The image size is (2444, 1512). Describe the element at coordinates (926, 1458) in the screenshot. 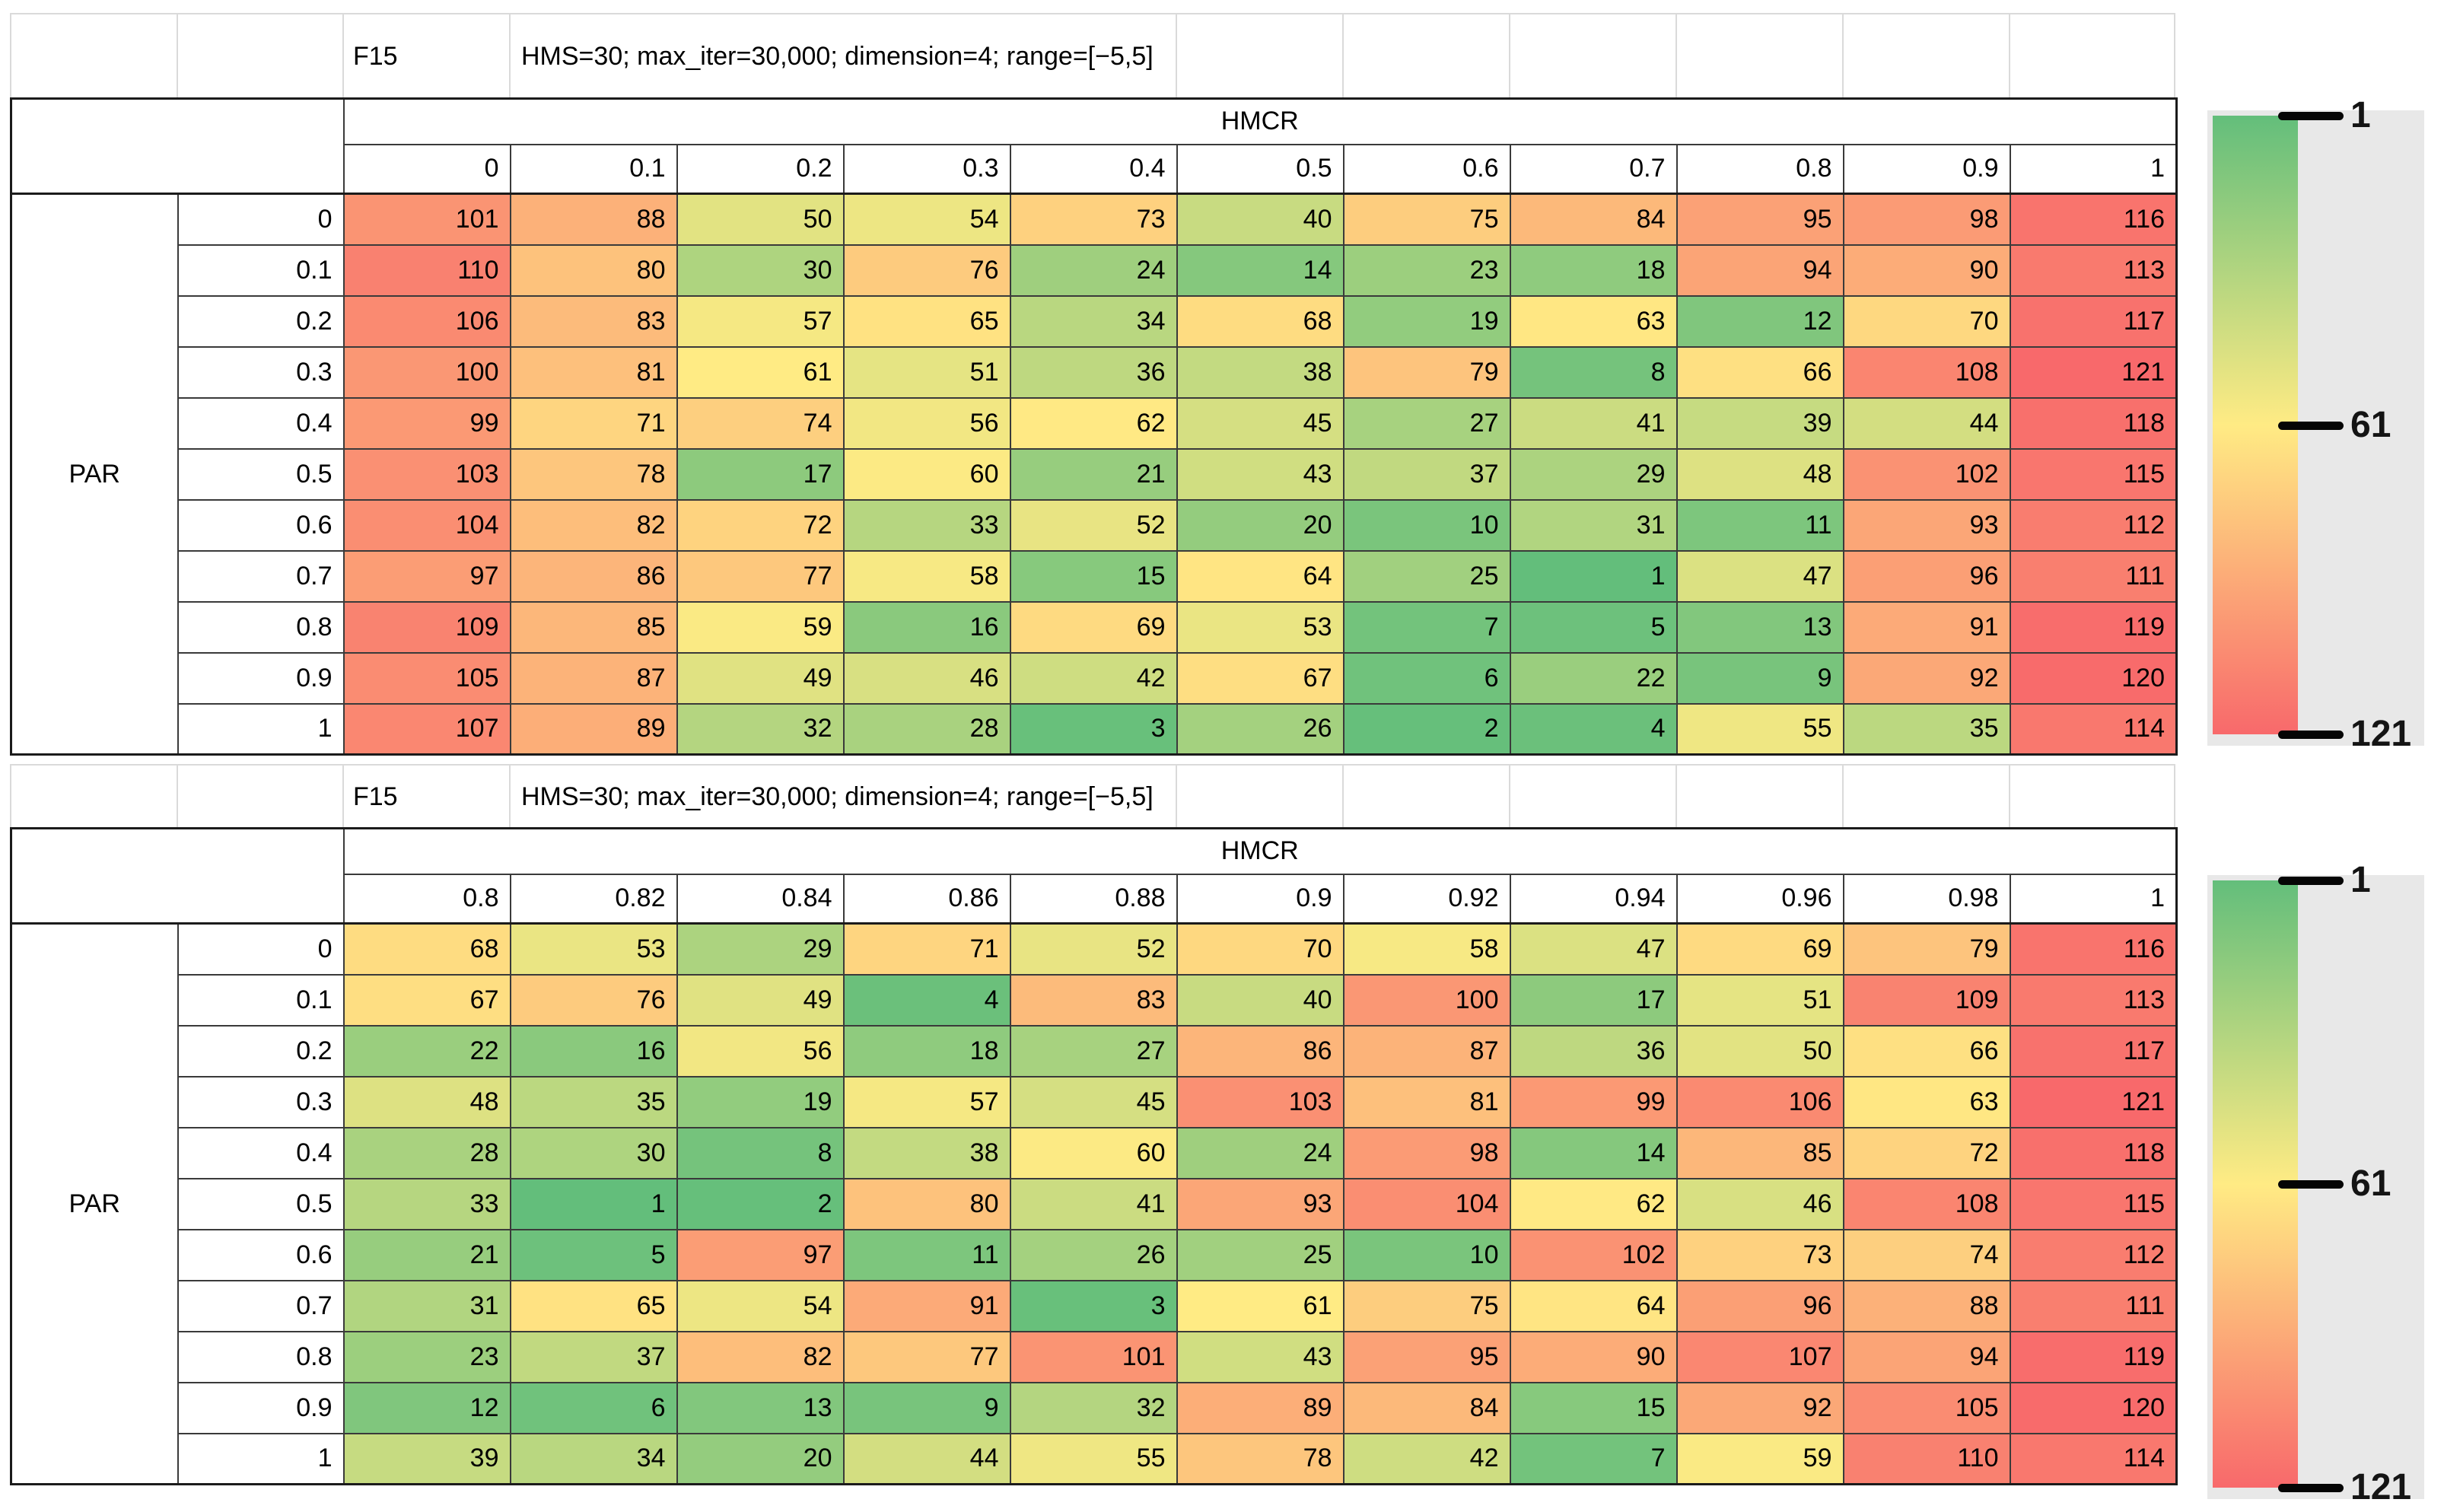

I see `heatmap-cell: 44` at that location.